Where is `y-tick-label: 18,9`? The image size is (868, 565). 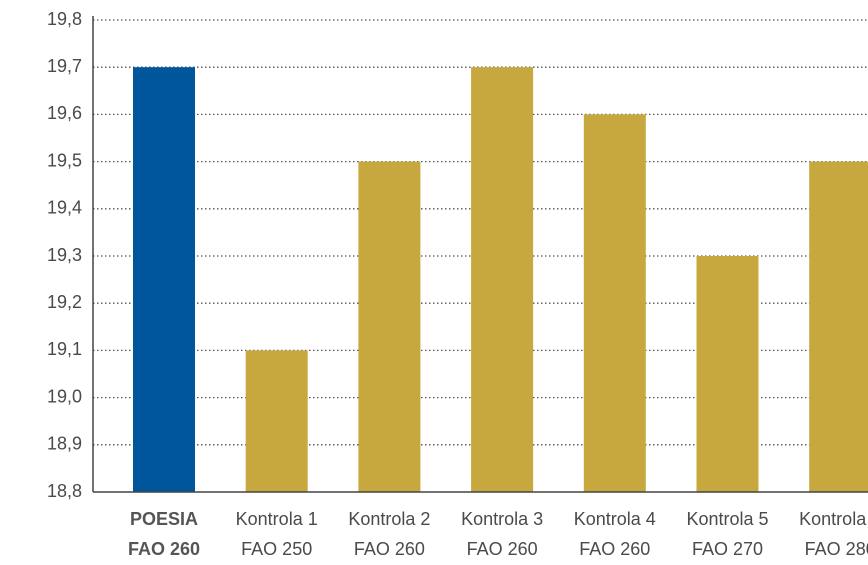 y-tick-label: 18,9 is located at coordinates (64, 444).